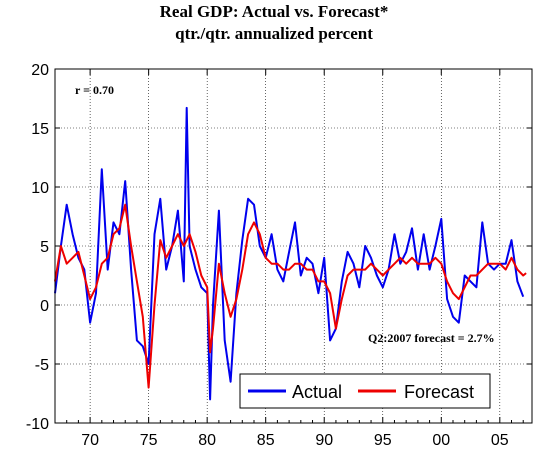 The height and width of the screenshot is (469, 548). Describe the element at coordinates (44, 247) in the screenshot. I see `ytick-label: 5` at that location.